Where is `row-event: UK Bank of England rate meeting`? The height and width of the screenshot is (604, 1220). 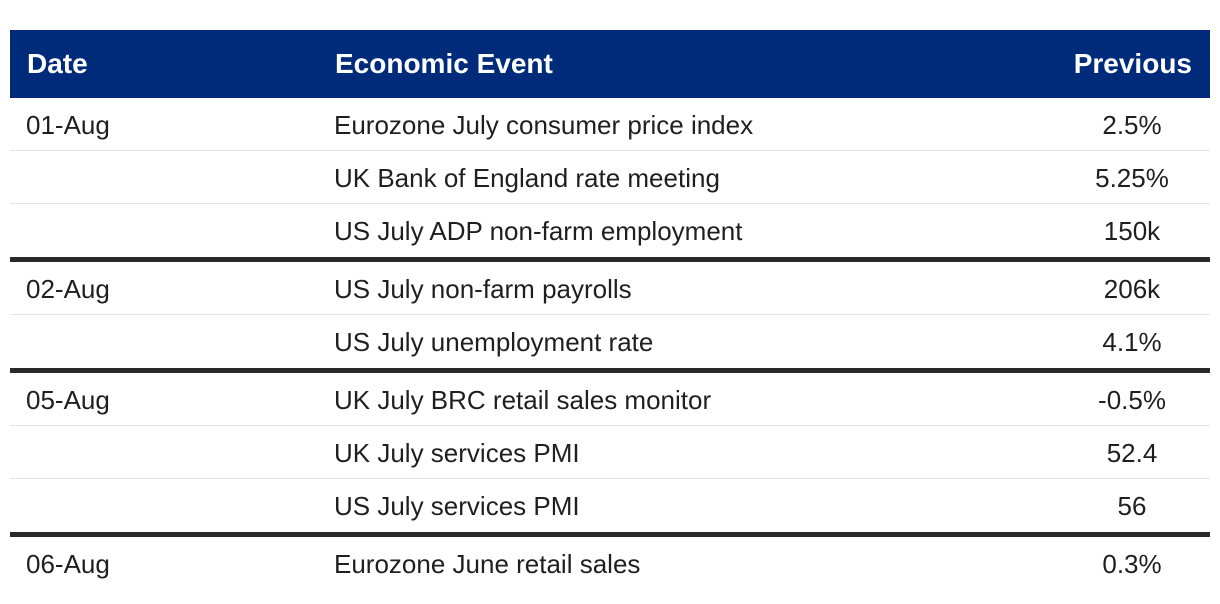 row-event: UK Bank of England rate meeting is located at coordinates (527, 178).